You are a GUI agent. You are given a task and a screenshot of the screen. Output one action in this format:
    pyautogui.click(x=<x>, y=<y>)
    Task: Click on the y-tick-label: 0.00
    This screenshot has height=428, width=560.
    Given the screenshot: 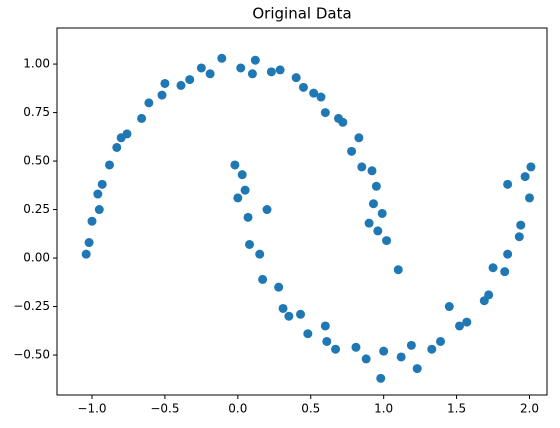 What is the action you would take?
    pyautogui.click(x=36, y=258)
    